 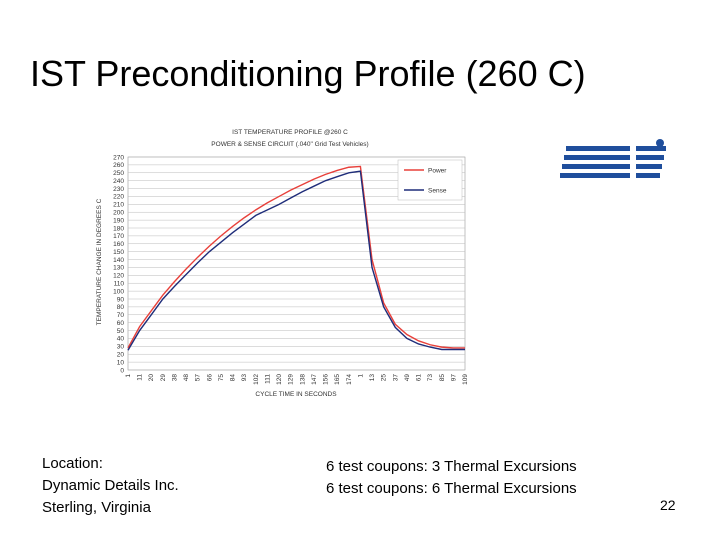 What do you see at coordinates (291, 379) in the screenshot?
I see `x-tick-label: 129` at bounding box center [291, 379].